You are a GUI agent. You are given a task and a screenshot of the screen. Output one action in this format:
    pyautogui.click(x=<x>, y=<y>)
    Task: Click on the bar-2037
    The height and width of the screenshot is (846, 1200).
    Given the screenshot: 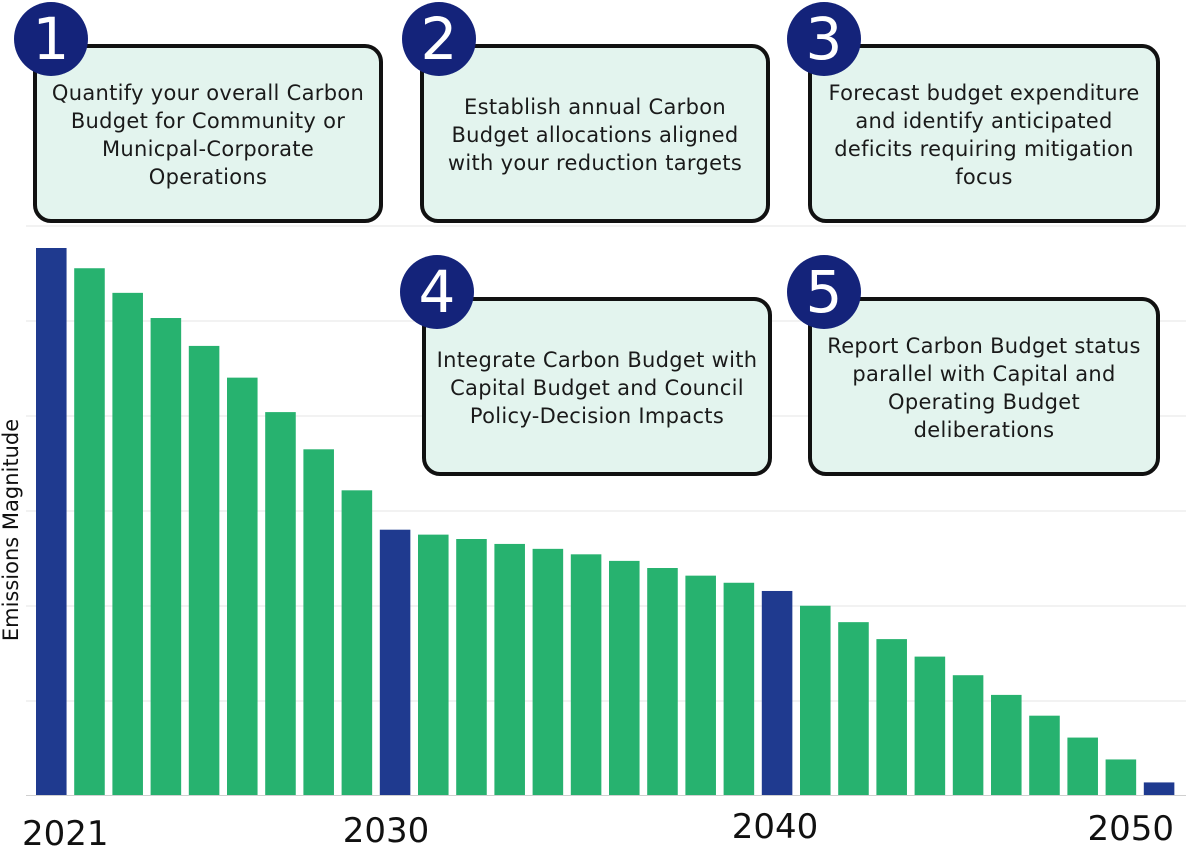 What is the action you would take?
    pyautogui.click(x=662, y=681)
    